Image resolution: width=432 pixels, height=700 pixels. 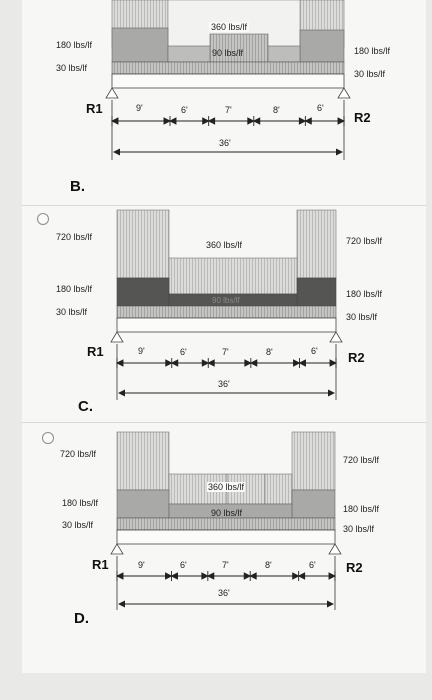 What do you see at coordinates (85, 406) in the screenshot?
I see `option-label-c: C.` at bounding box center [85, 406].